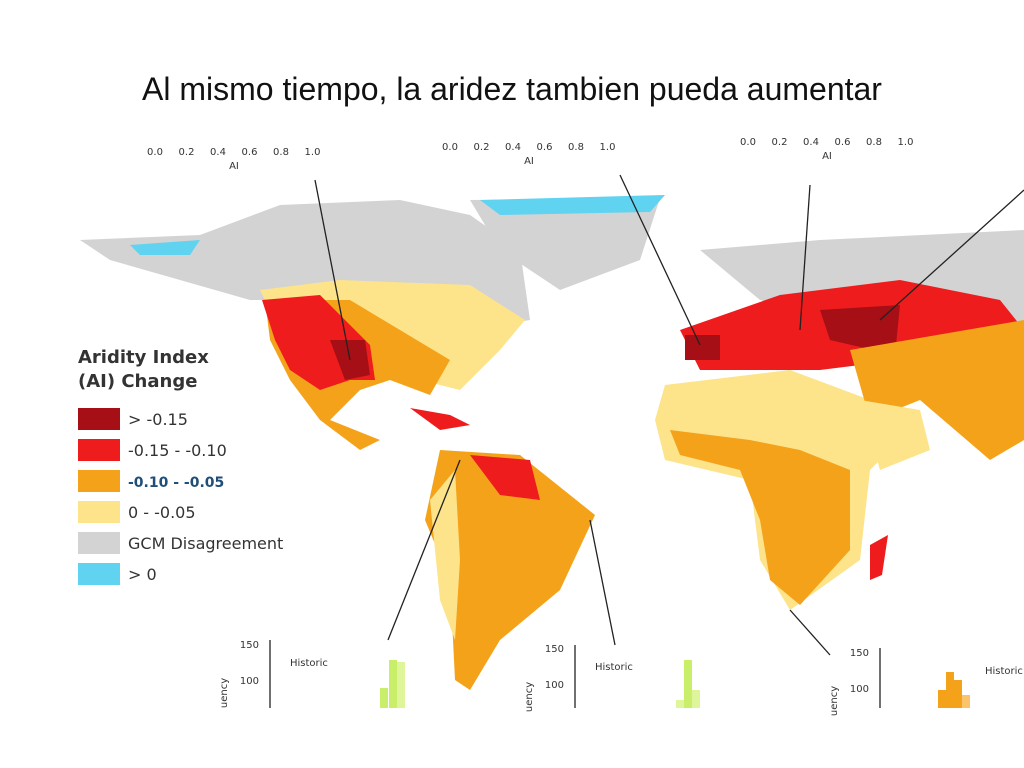 This screenshot has width=1024, height=768. What do you see at coordinates (137, 381) in the screenshot?
I see `legend-title: (AI) Change` at bounding box center [137, 381].